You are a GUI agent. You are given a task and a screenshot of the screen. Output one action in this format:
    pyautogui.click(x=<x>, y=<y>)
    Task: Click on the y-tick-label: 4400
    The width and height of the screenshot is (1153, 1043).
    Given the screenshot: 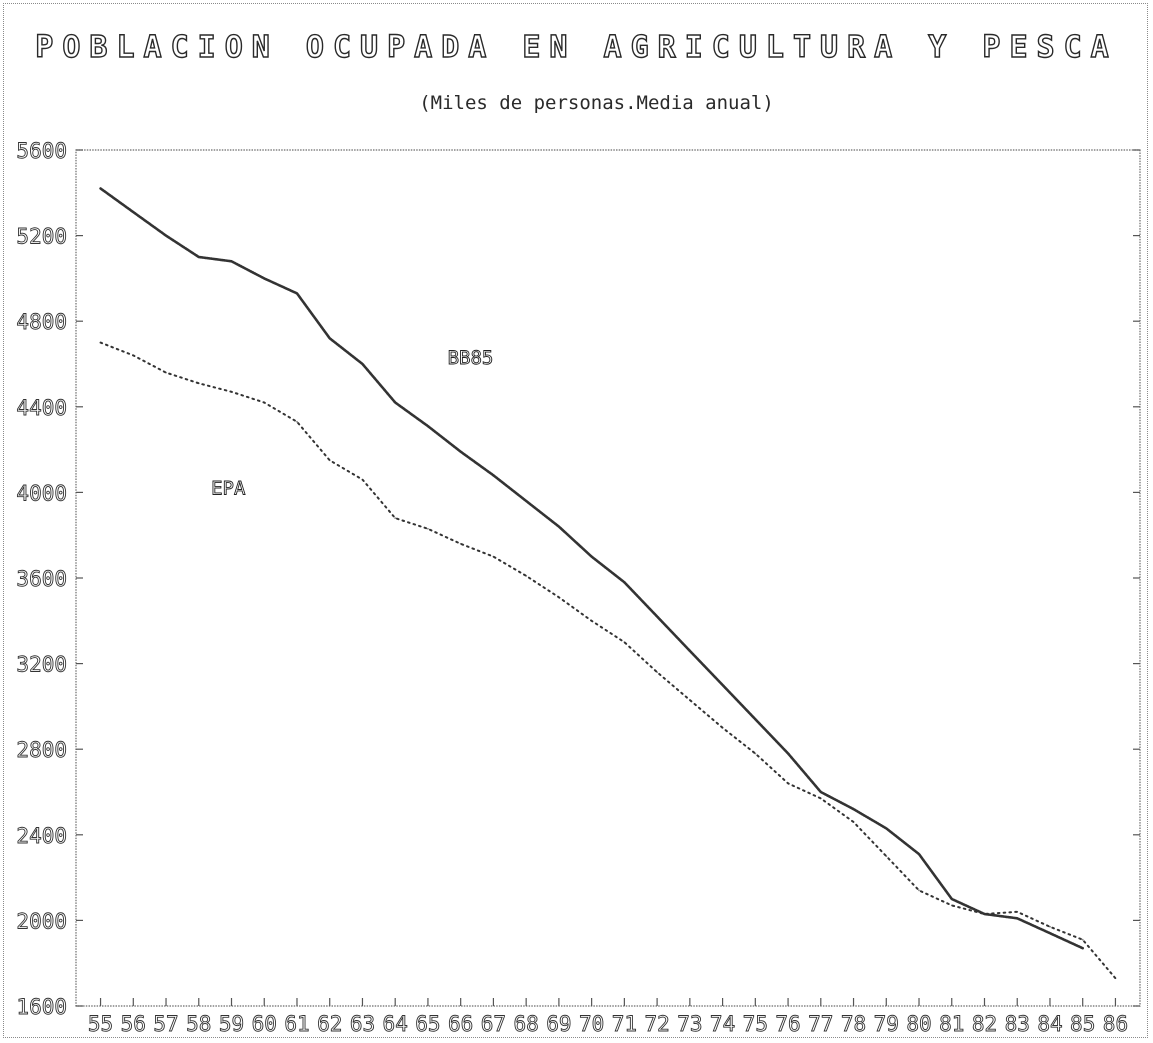 What is the action you would take?
    pyautogui.click(x=41, y=408)
    